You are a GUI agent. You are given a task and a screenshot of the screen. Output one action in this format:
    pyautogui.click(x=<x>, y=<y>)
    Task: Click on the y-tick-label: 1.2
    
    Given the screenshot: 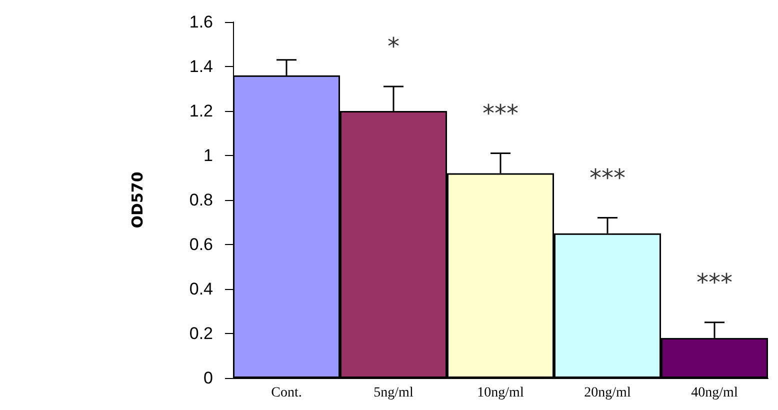 What is the action you would take?
    pyautogui.click(x=201, y=111)
    